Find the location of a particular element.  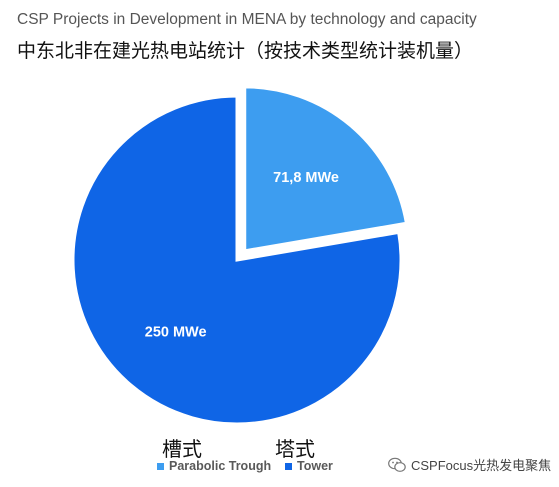

chart-subtitle: 中东北非在建光热电站统计（按技术类型统计装机量） is located at coordinates (245, 51).